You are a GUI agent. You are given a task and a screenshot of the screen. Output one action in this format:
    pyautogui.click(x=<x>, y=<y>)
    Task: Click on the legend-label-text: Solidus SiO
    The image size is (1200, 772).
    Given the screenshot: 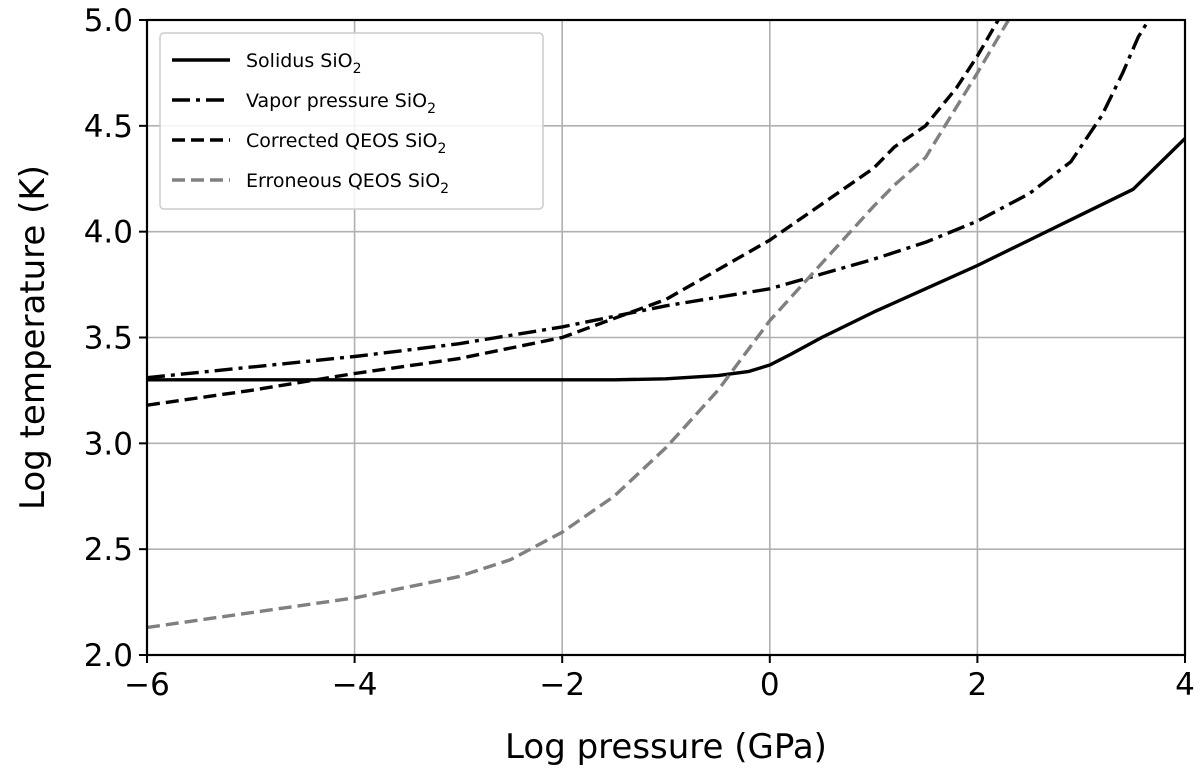 What is the action you would take?
    pyautogui.click(x=299, y=61)
    